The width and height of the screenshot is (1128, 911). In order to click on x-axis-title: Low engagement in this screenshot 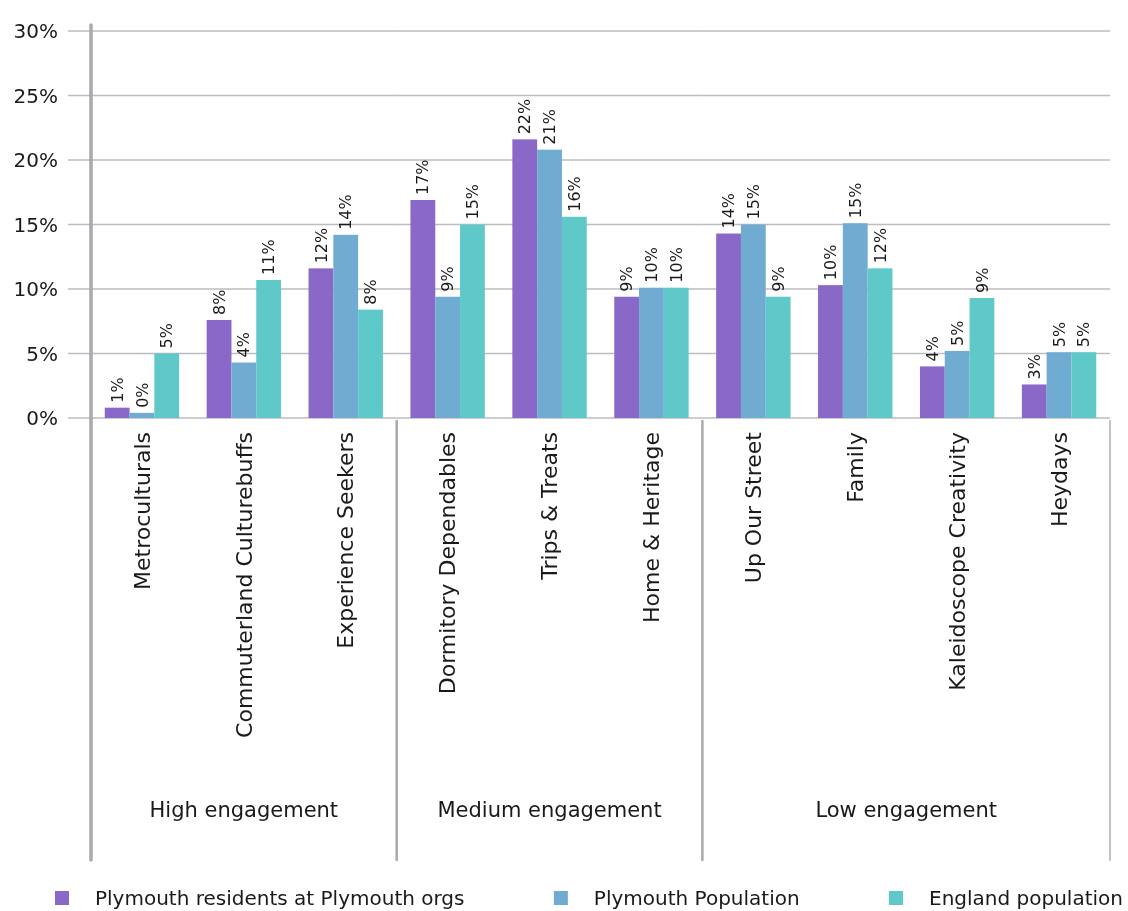, I will do `click(906, 810)`.